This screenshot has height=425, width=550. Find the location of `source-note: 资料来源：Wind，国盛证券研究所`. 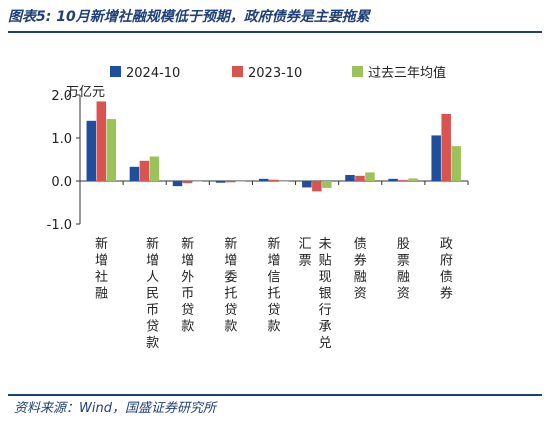

source-note: 资料来源：Wind，国盛证券研究所 is located at coordinates (115, 408).